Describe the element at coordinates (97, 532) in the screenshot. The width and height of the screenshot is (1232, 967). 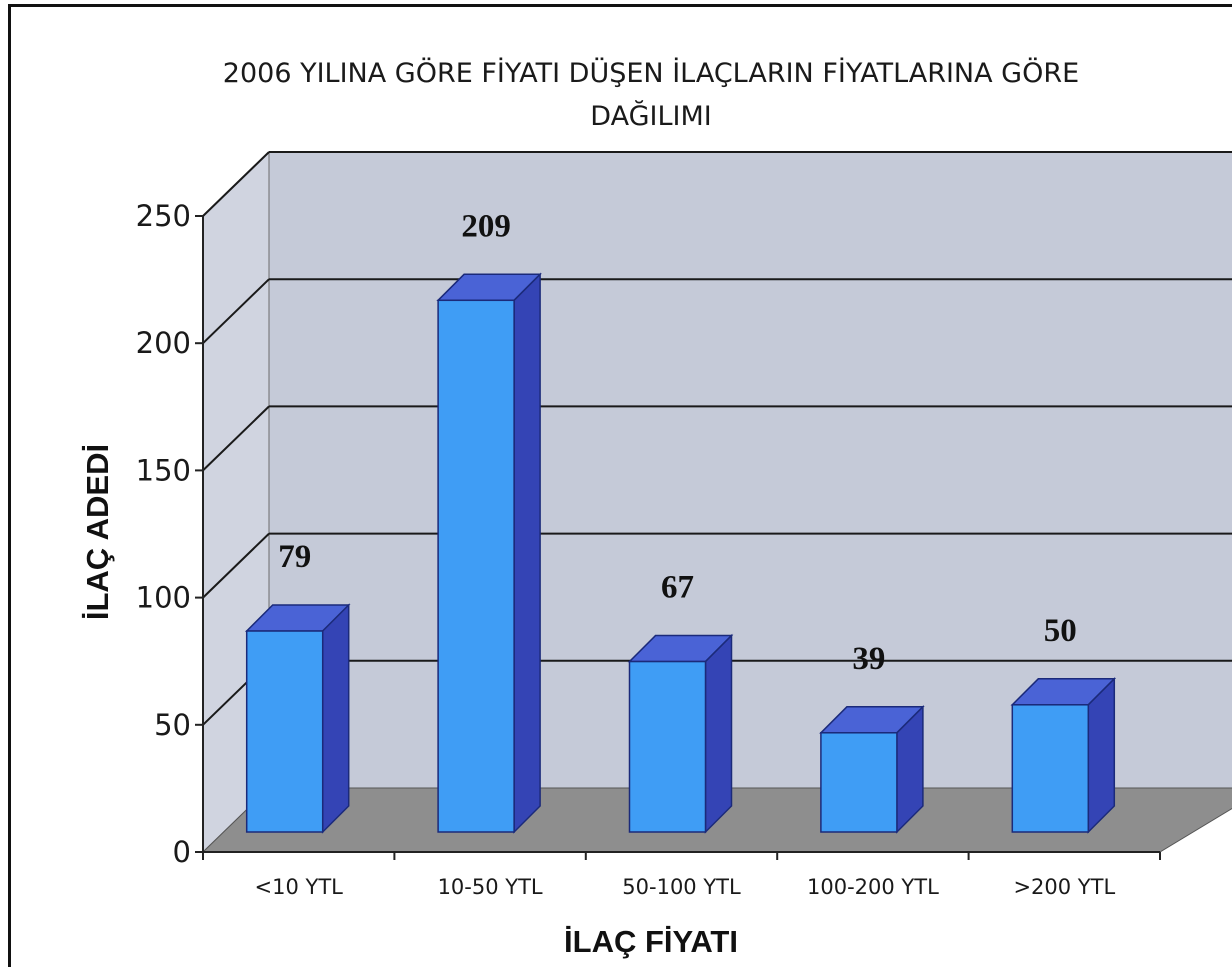
I see `y-axis-title: İLAÇ ADEDİ` at that location.